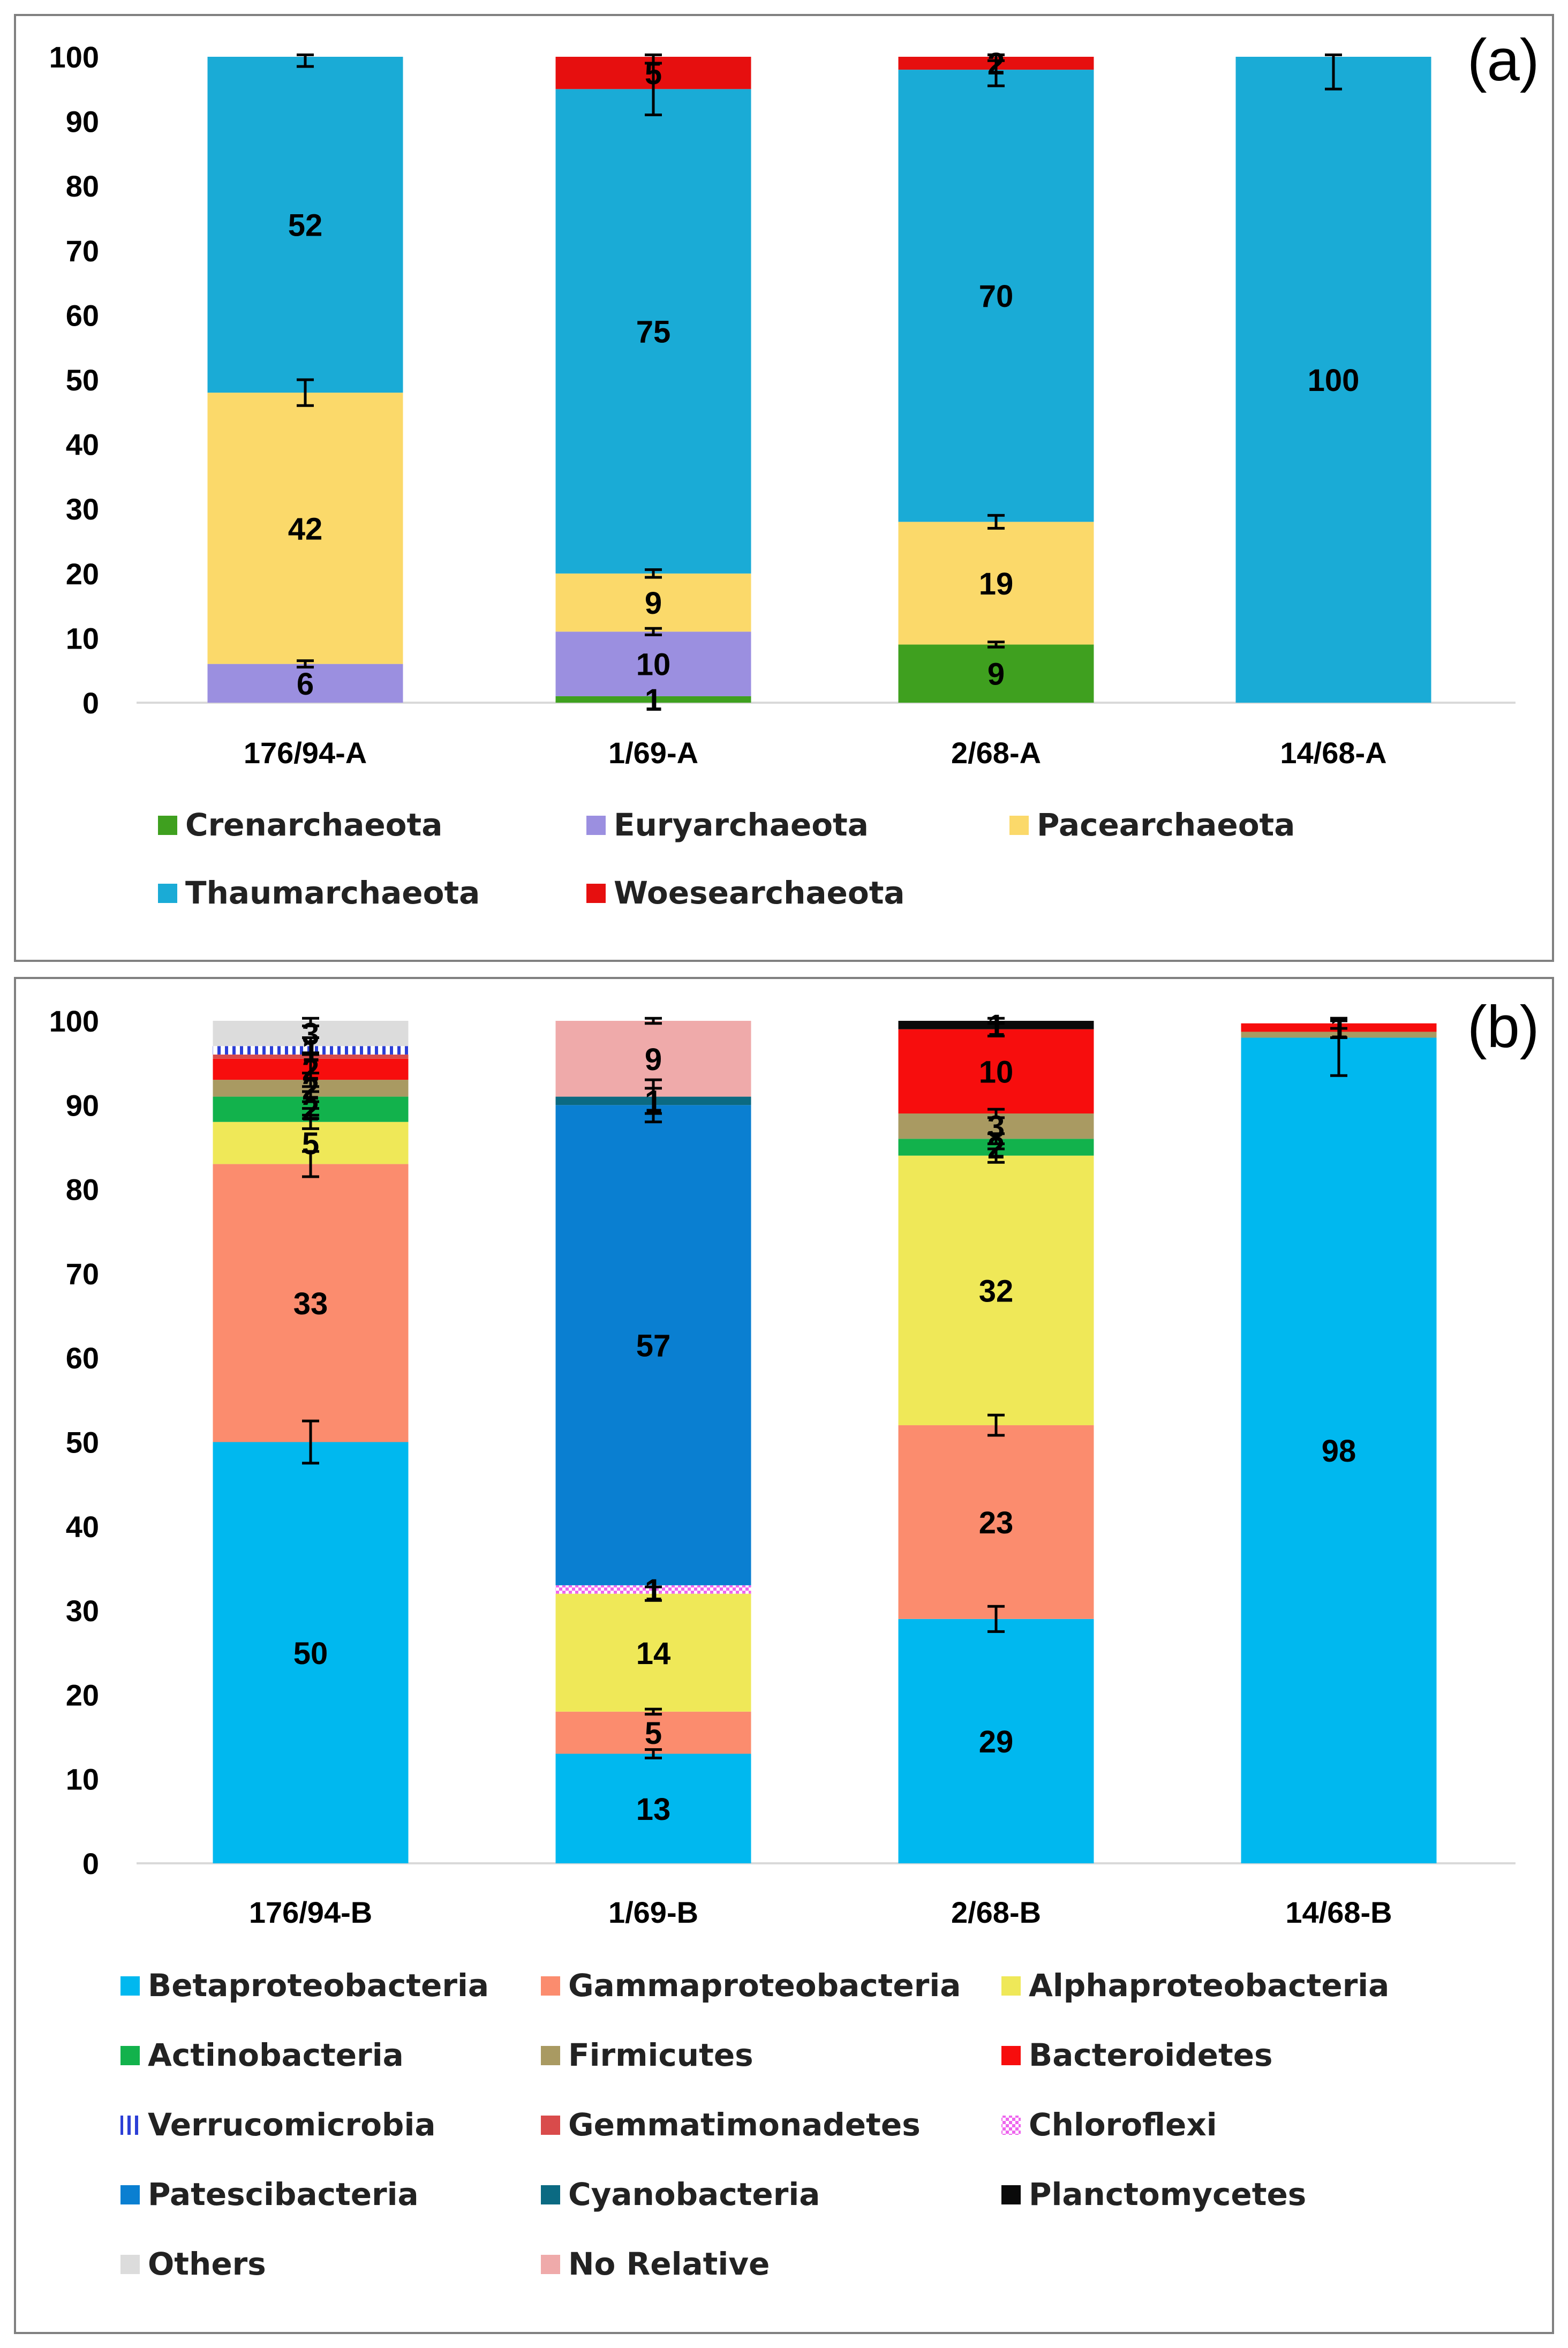 The image size is (1568, 2348). I want to click on legend-item-bacteroidetes: Bacteroidetes, so click(1137, 2055).